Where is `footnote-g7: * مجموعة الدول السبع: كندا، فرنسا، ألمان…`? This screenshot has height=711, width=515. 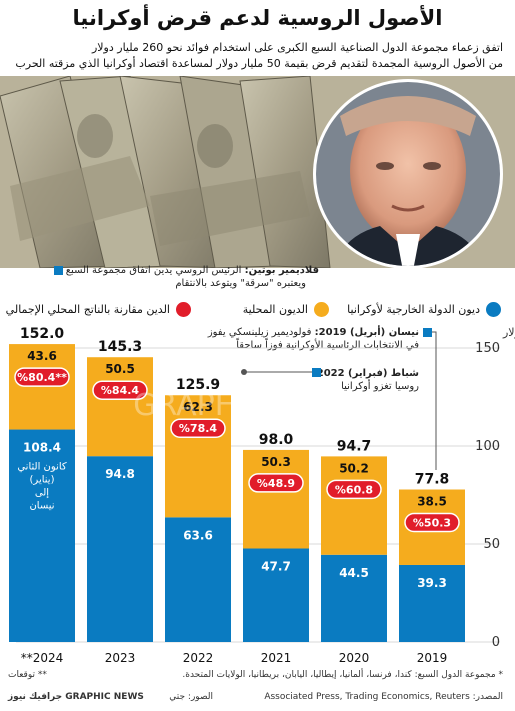 footnote-g7: * مجموعة الدول السبع: كندا، فرنسا، ألمان… is located at coordinates (342, 675).